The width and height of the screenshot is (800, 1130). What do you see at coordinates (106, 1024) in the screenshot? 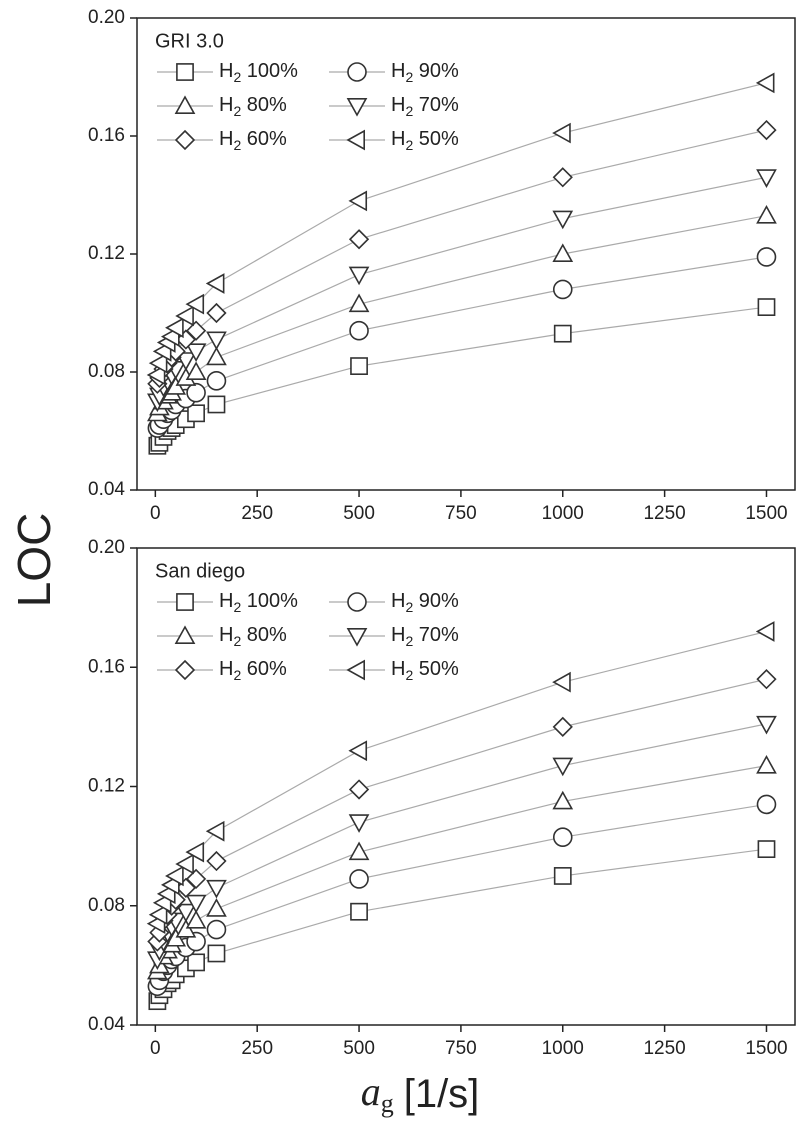
I see `y-tick-label: 0.04` at bounding box center [106, 1024].